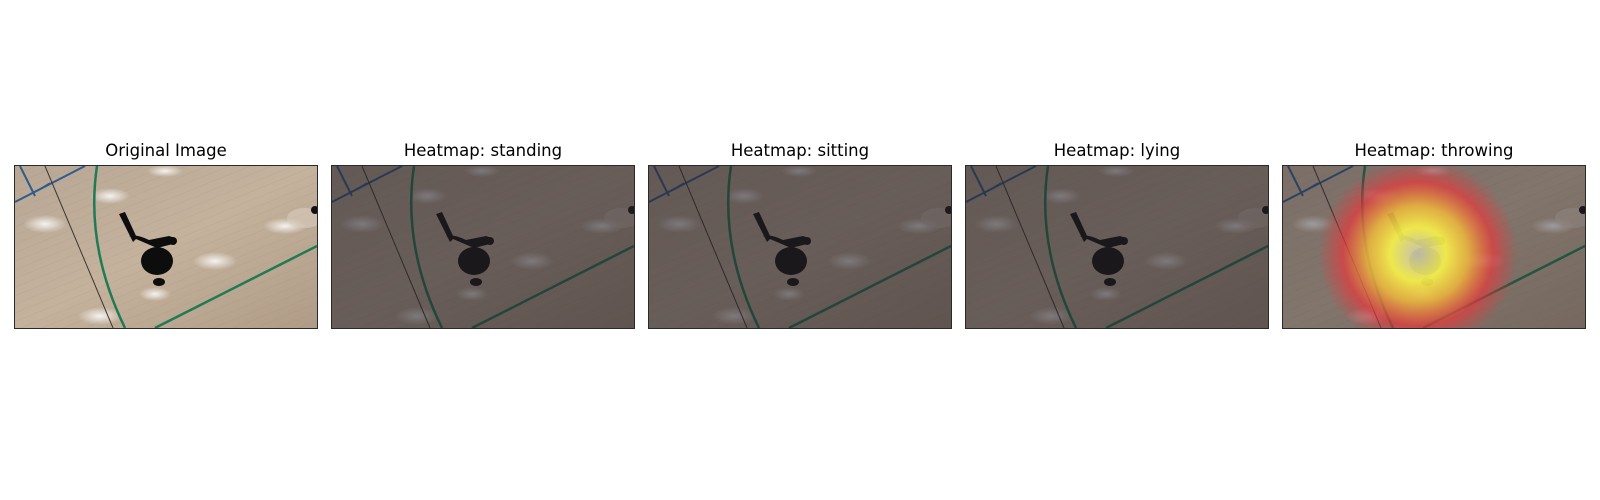 The width and height of the screenshot is (1600, 500). Describe the element at coordinates (1434, 150) in the screenshot. I see `panel-title: Heatmap: throwing` at that location.